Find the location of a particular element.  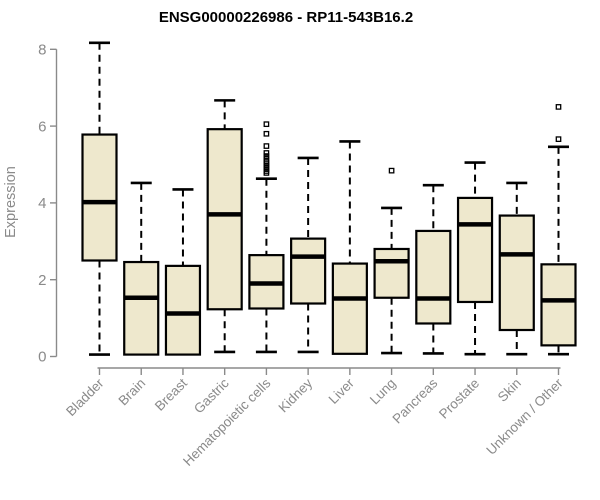

x-category-label: Unknown / Other is located at coordinates (524, 416).